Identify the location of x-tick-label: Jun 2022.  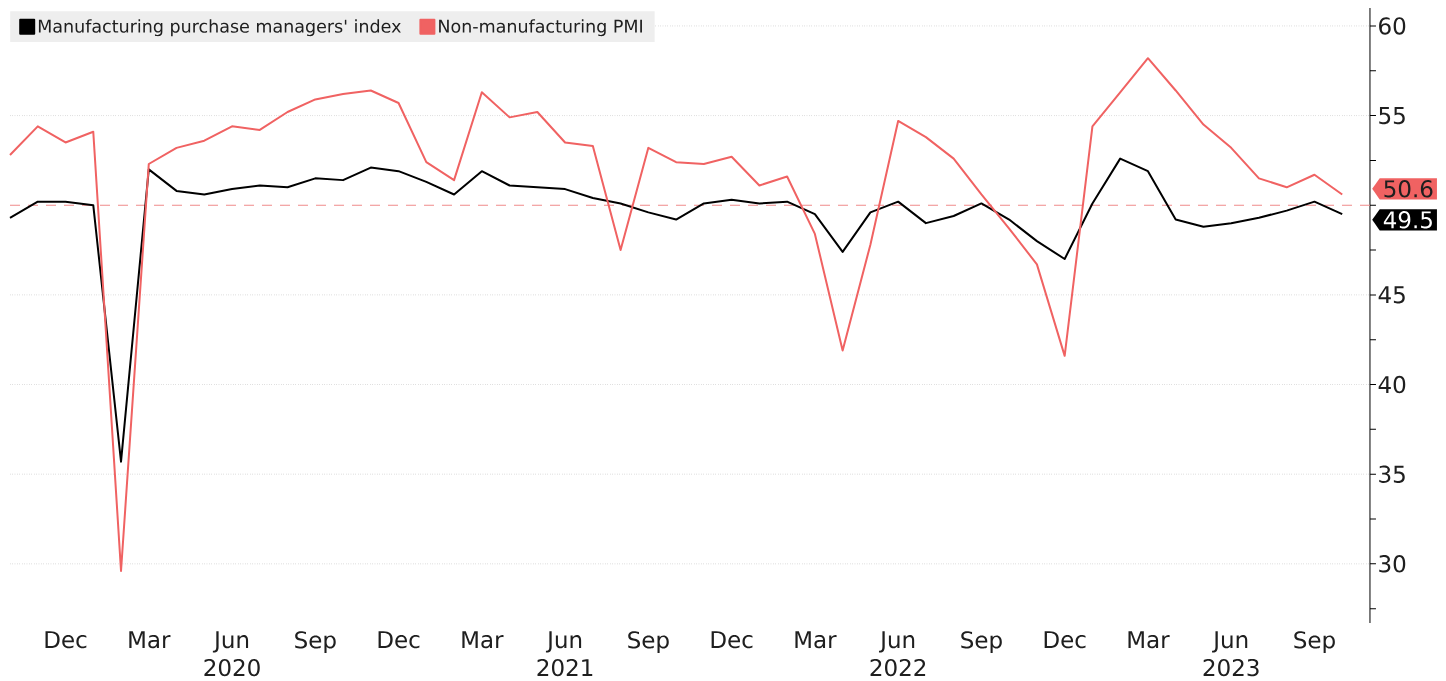
(898, 654).